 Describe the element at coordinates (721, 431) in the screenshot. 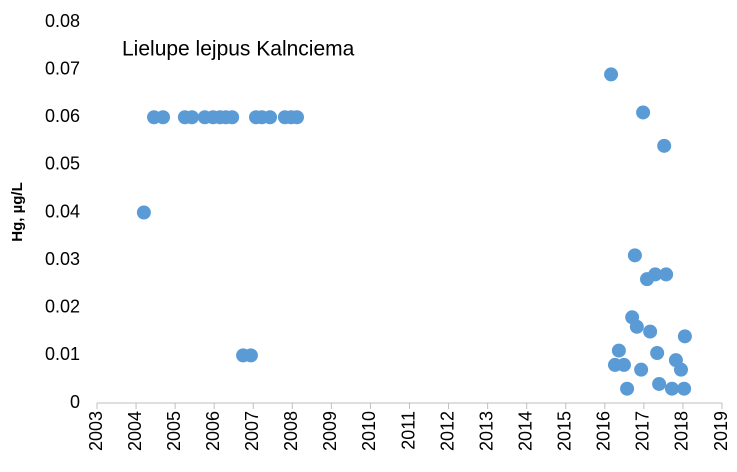

I see `x-tick-label: 2019` at that location.